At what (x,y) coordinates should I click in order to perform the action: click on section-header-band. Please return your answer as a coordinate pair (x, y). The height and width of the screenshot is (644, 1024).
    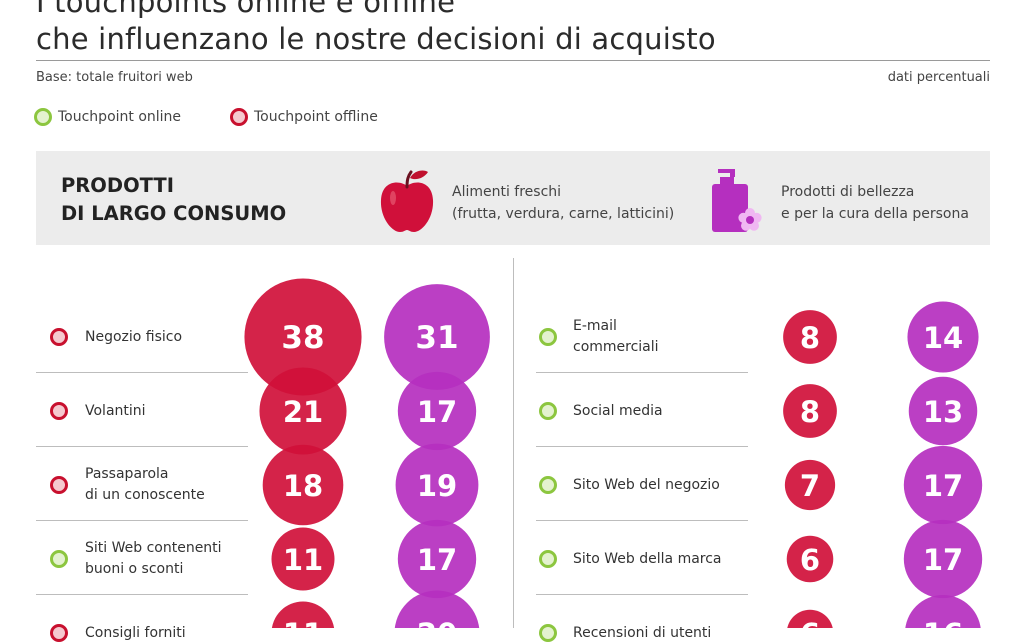
    Looking at the image, I should click on (513, 198).